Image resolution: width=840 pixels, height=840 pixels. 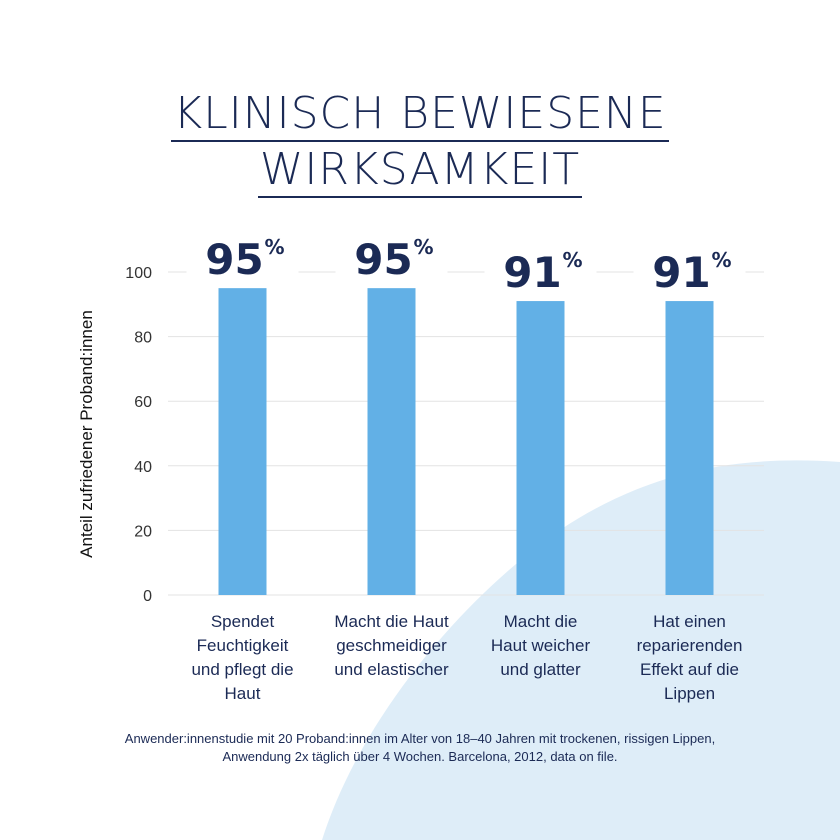 What do you see at coordinates (243, 645) in the screenshot?
I see `category-label: Feuchtigkeit` at bounding box center [243, 645].